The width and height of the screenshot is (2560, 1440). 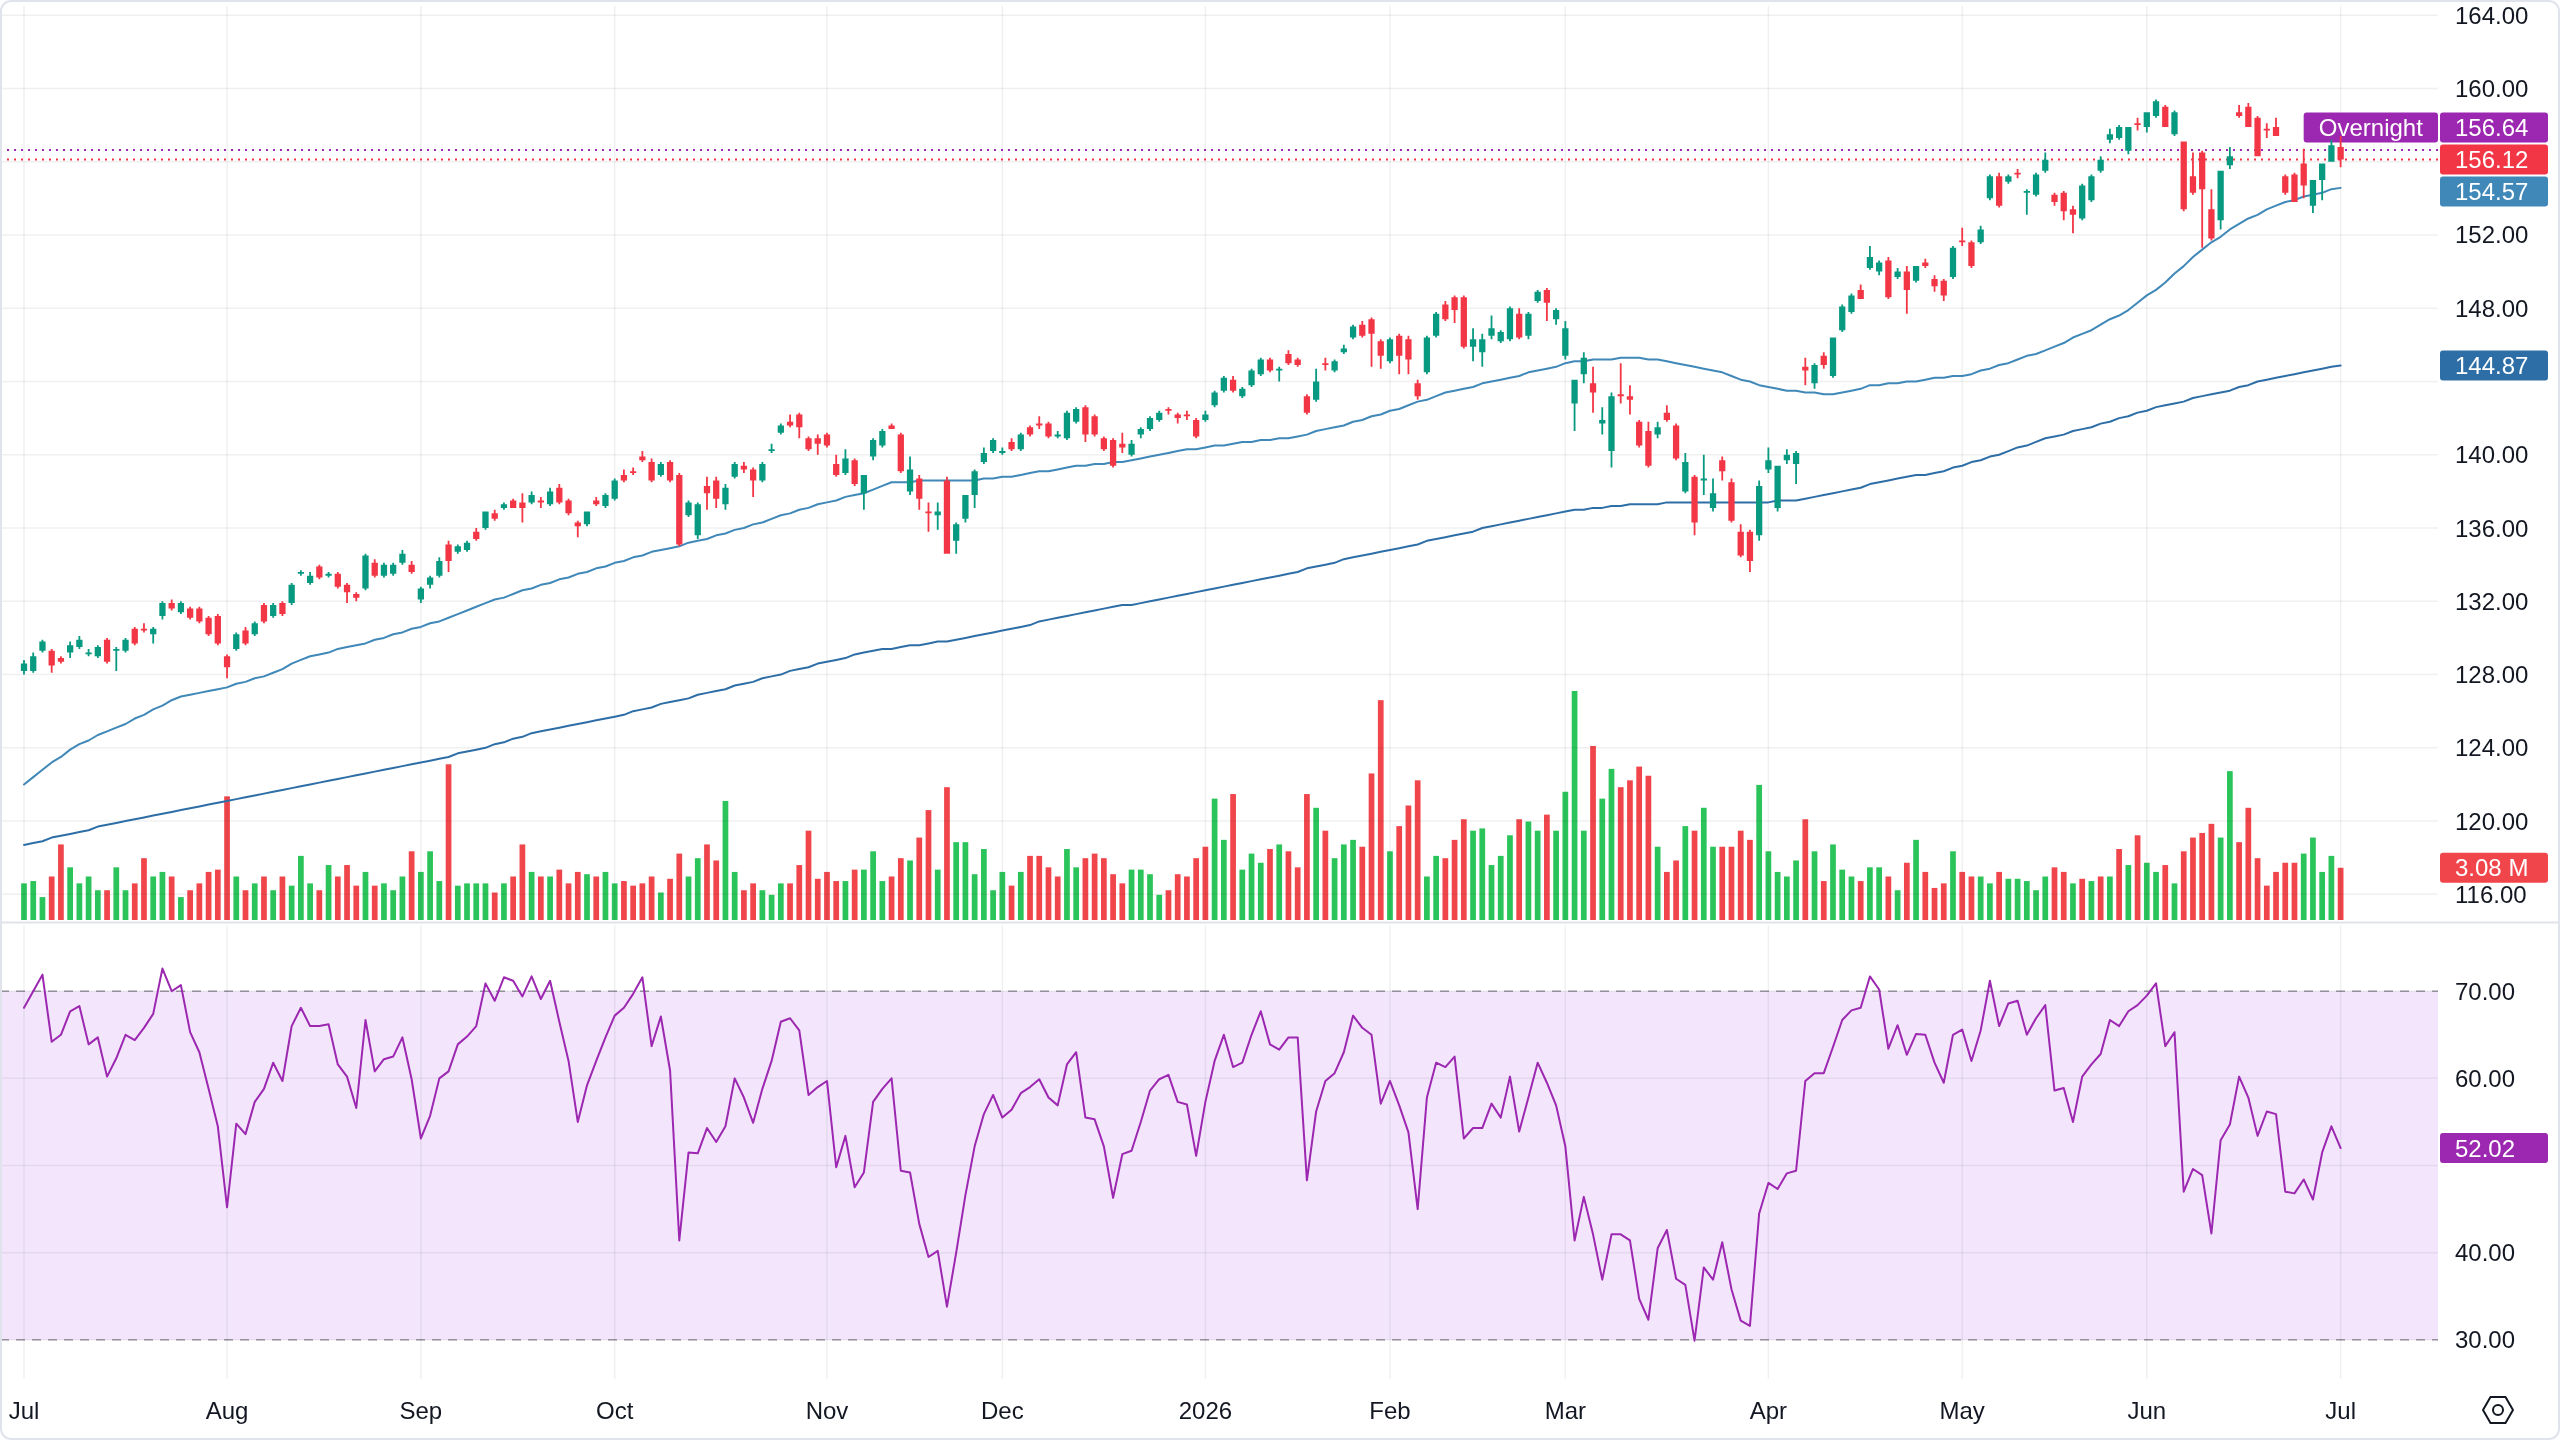 I want to click on y-tick-label: 136.00, so click(x=2492, y=528).